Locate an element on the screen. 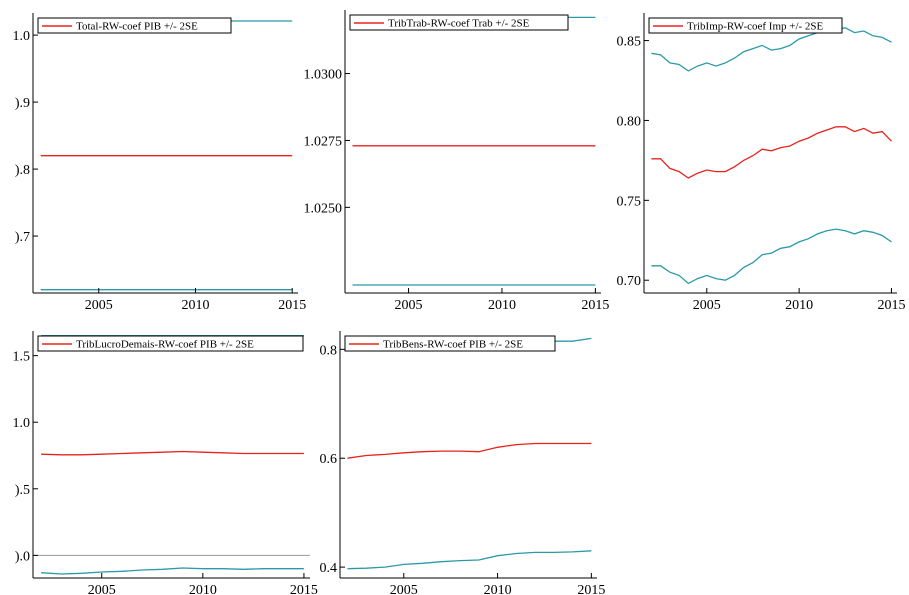 Image resolution: width=909 pixels, height=595 pixels. y-tick-label: ).7 is located at coordinates (22, 237).